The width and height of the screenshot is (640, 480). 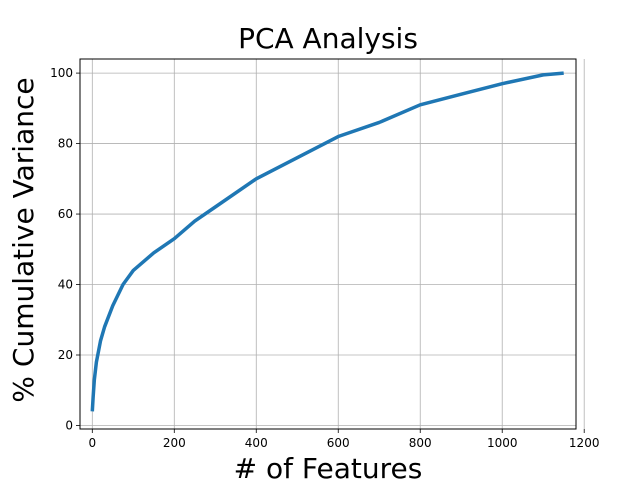 What do you see at coordinates (338, 443) in the screenshot?
I see `x-tick-label: 600` at bounding box center [338, 443].